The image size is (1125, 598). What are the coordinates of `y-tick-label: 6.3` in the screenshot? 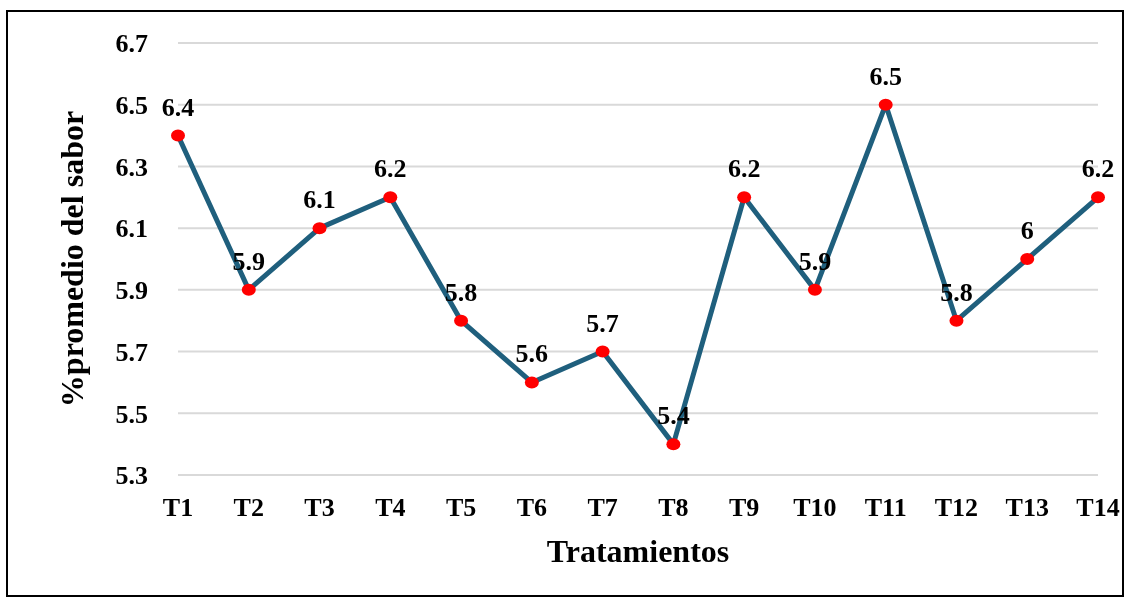 It's located at (131, 167).